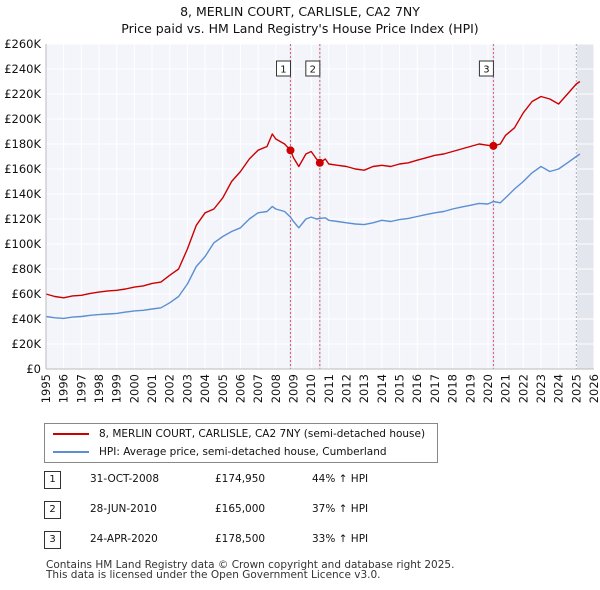 This screenshot has width=600, height=590. Describe the element at coordinates (117, 388) in the screenshot. I see `x-tick-label: 1999` at that location.